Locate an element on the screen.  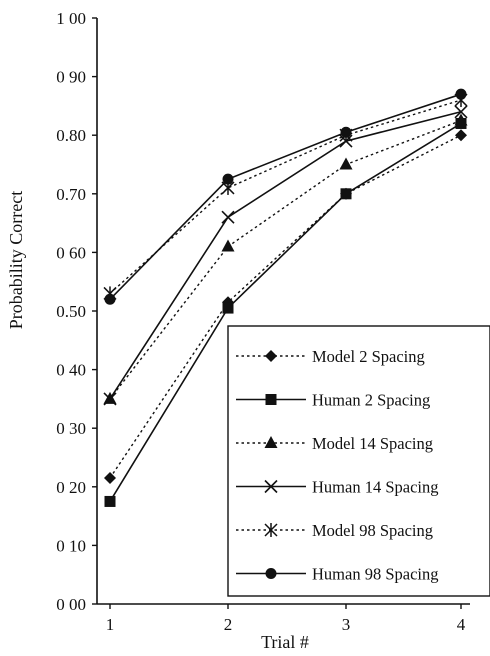
legend-entry: Human 98 Spacing is located at coordinates (337, 574).